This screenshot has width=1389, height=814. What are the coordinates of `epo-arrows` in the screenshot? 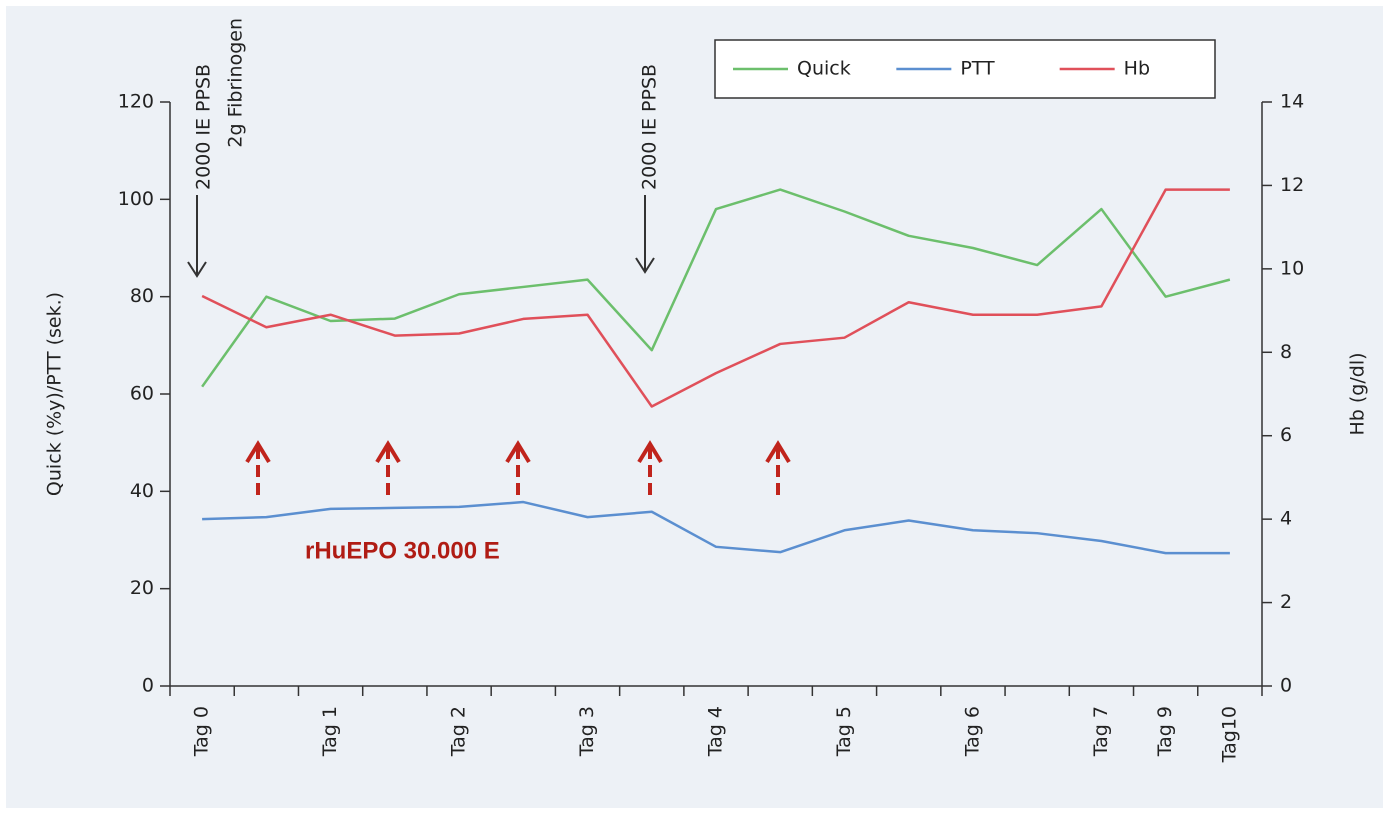 It's located at (518, 467).